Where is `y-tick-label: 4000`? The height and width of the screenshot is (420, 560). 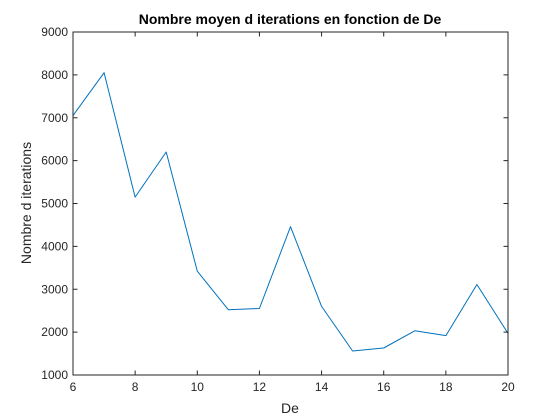 y-tick-label: 4000 is located at coordinates (54, 246).